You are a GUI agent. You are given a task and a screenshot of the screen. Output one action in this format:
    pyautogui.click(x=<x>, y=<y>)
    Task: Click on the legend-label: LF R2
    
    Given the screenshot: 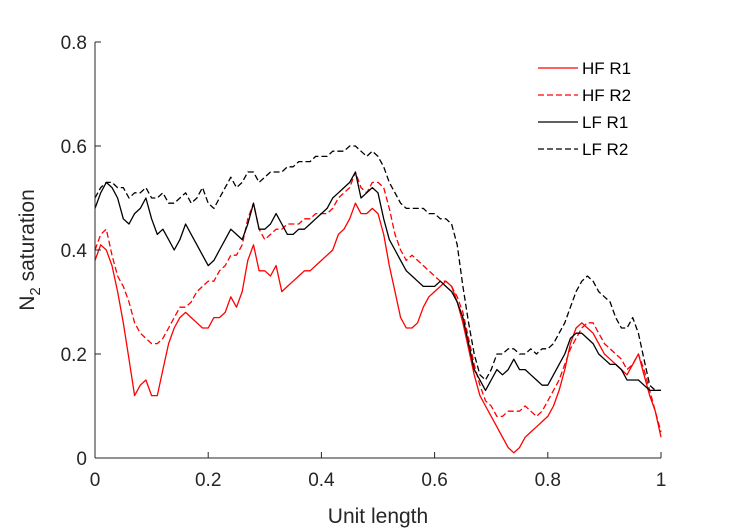 What is the action you would take?
    pyautogui.click(x=605, y=149)
    